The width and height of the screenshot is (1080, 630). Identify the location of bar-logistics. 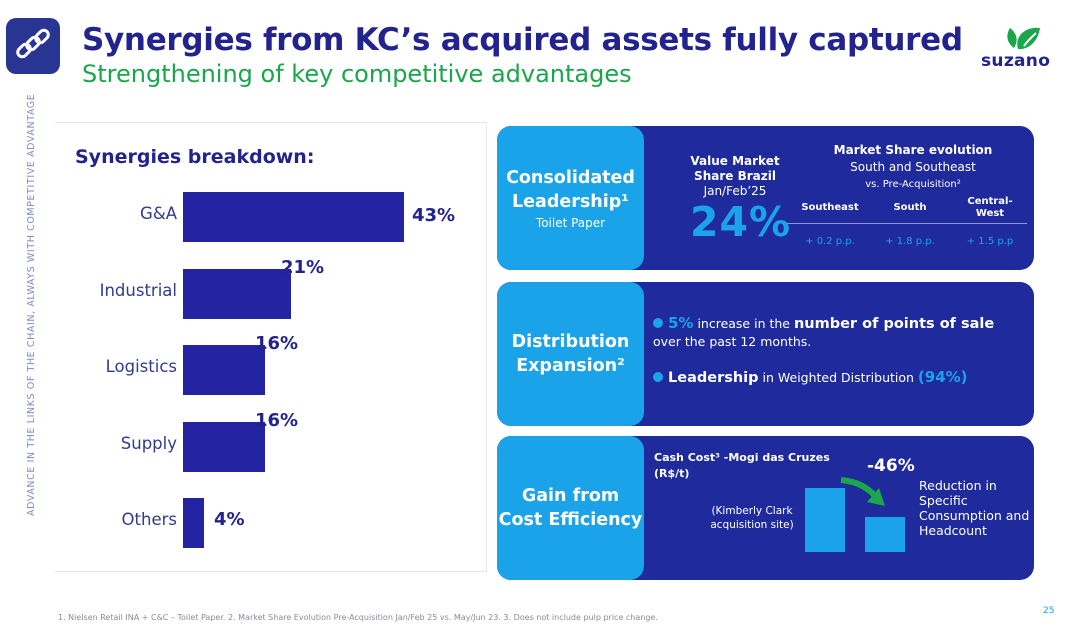
(224, 370).